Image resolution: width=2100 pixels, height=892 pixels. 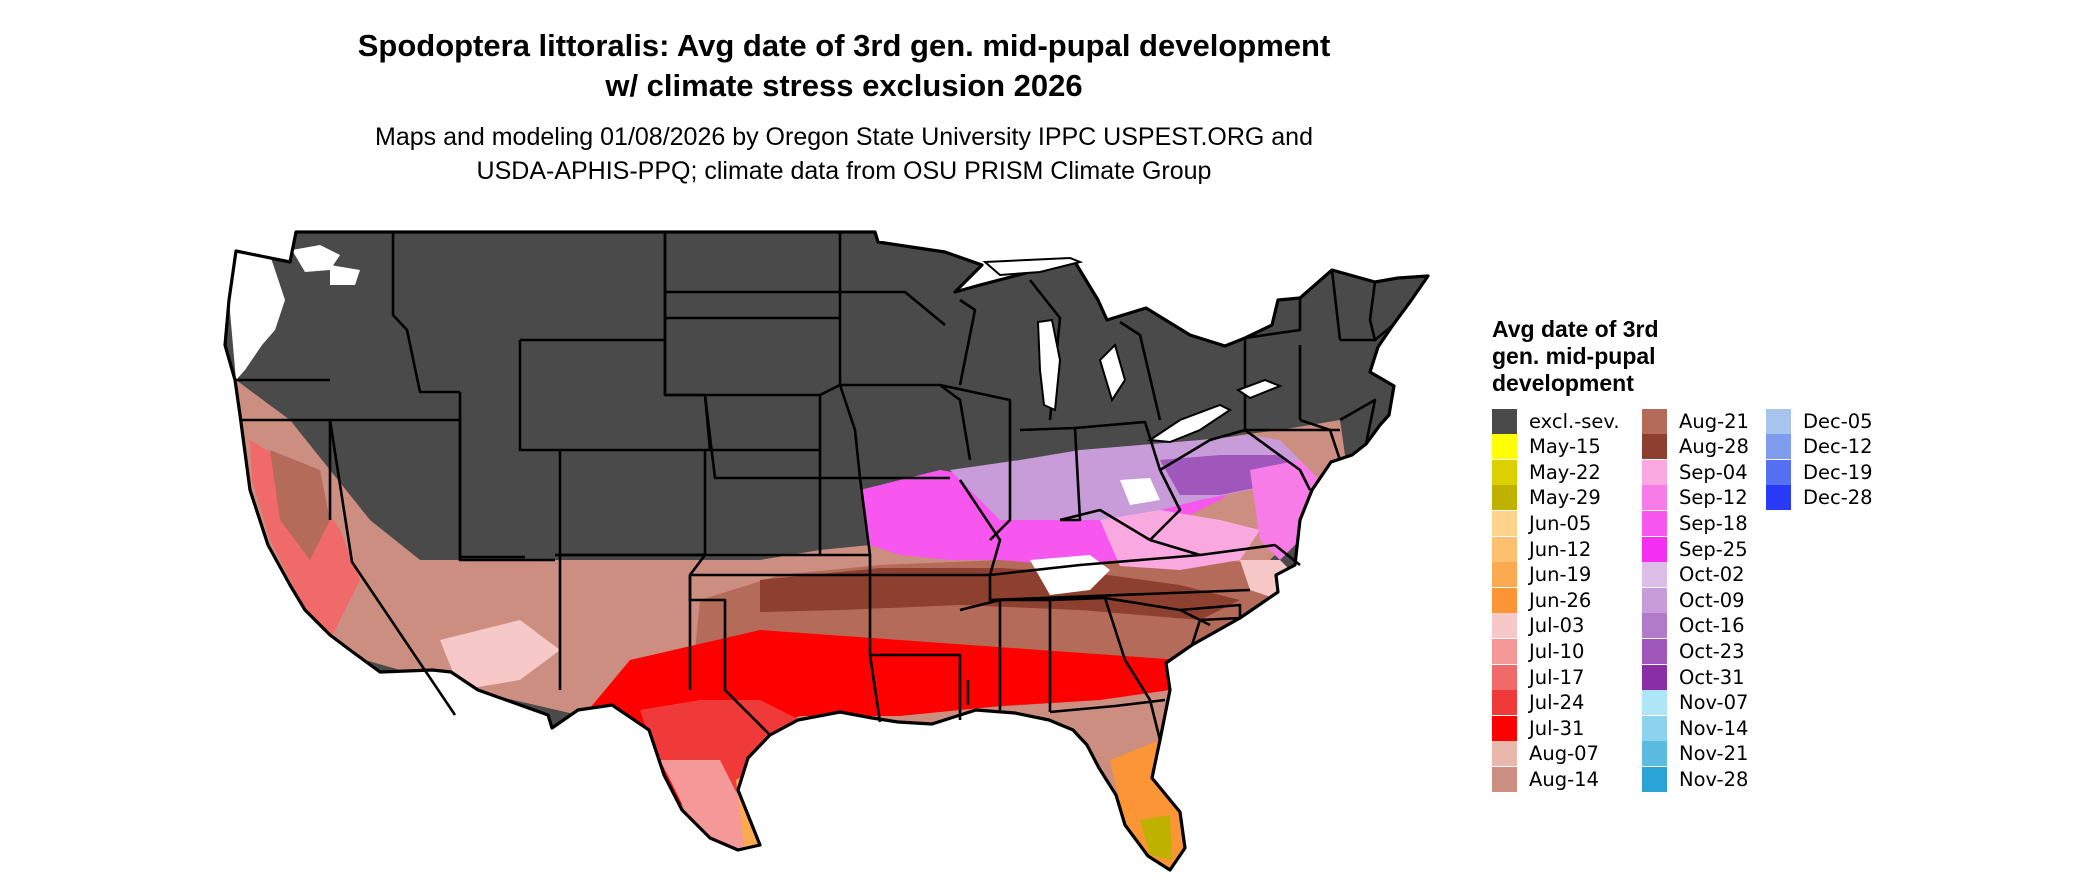 I want to click on legend-item: Aug-28, so click(x=1695, y=447).